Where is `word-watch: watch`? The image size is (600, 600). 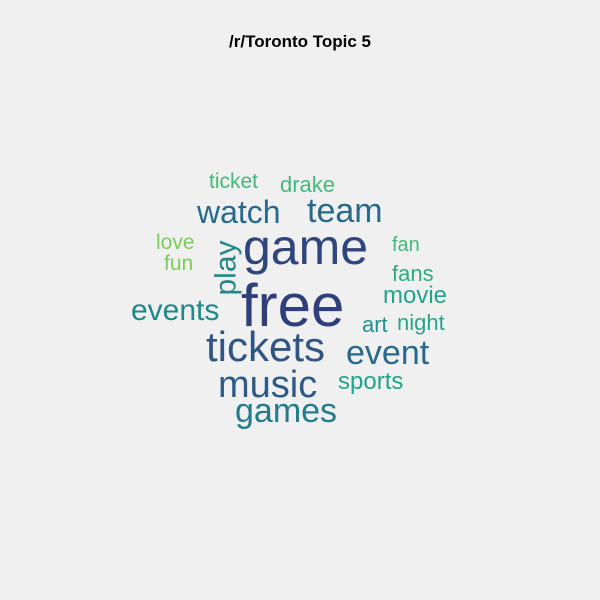 word-watch: watch is located at coordinates (239, 212).